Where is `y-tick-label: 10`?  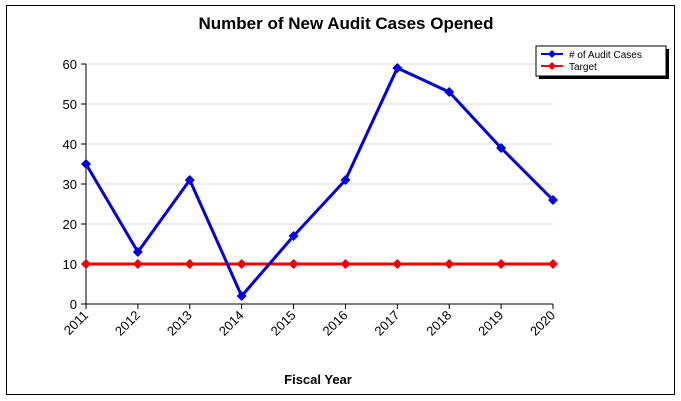 y-tick-label: 10 is located at coordinates (70, 264).